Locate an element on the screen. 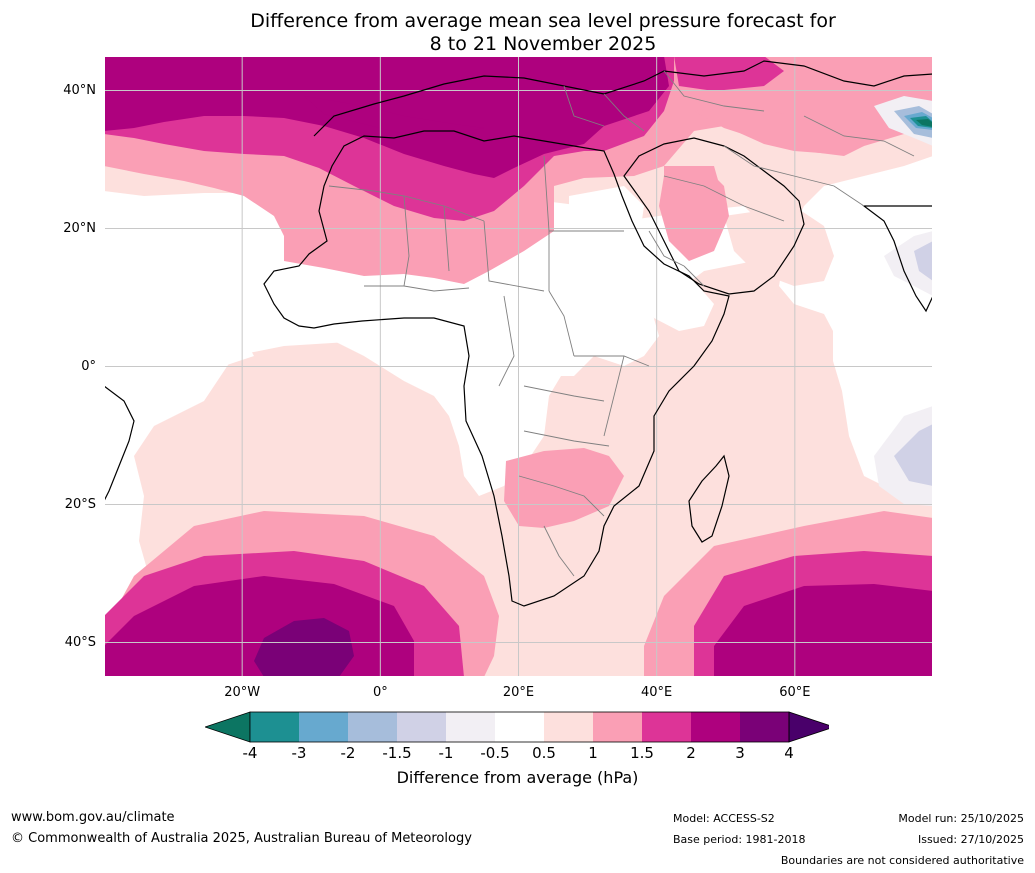 This screenshot has height=873, width=1035. footer-website: www.bom.gov.au/climate is located at coordinates (93, 817).